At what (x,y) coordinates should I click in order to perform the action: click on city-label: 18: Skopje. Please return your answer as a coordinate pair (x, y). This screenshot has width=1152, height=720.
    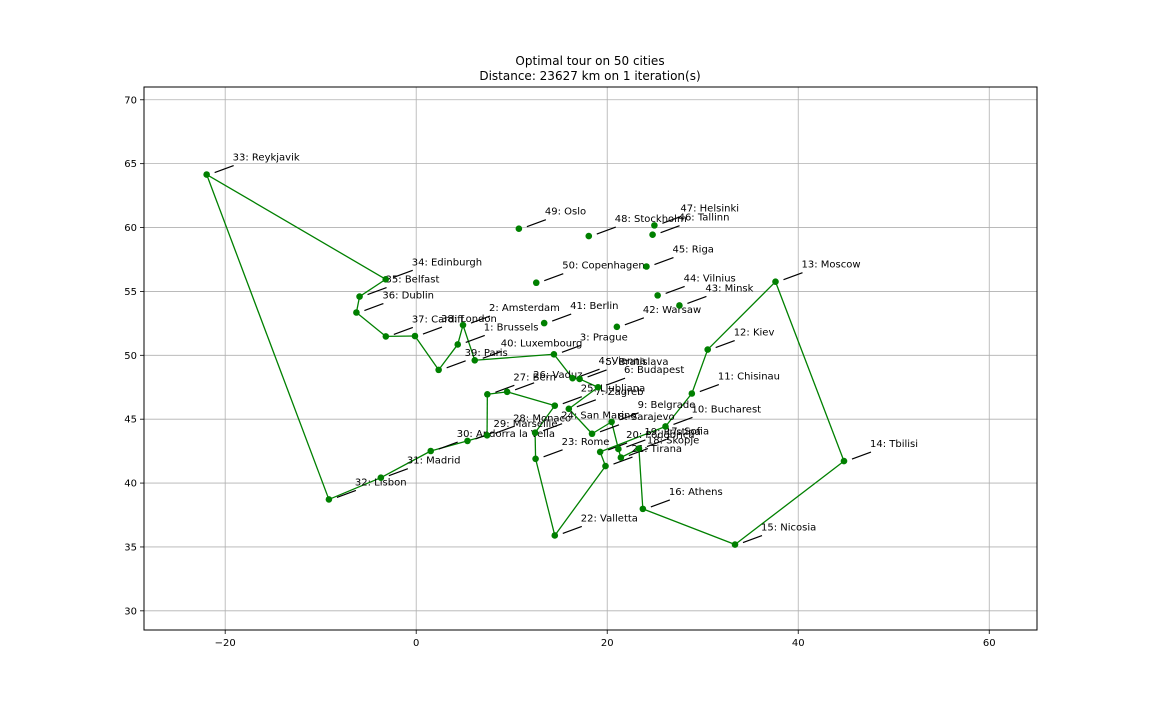
    Looking at the image, I should click on (673, 441).